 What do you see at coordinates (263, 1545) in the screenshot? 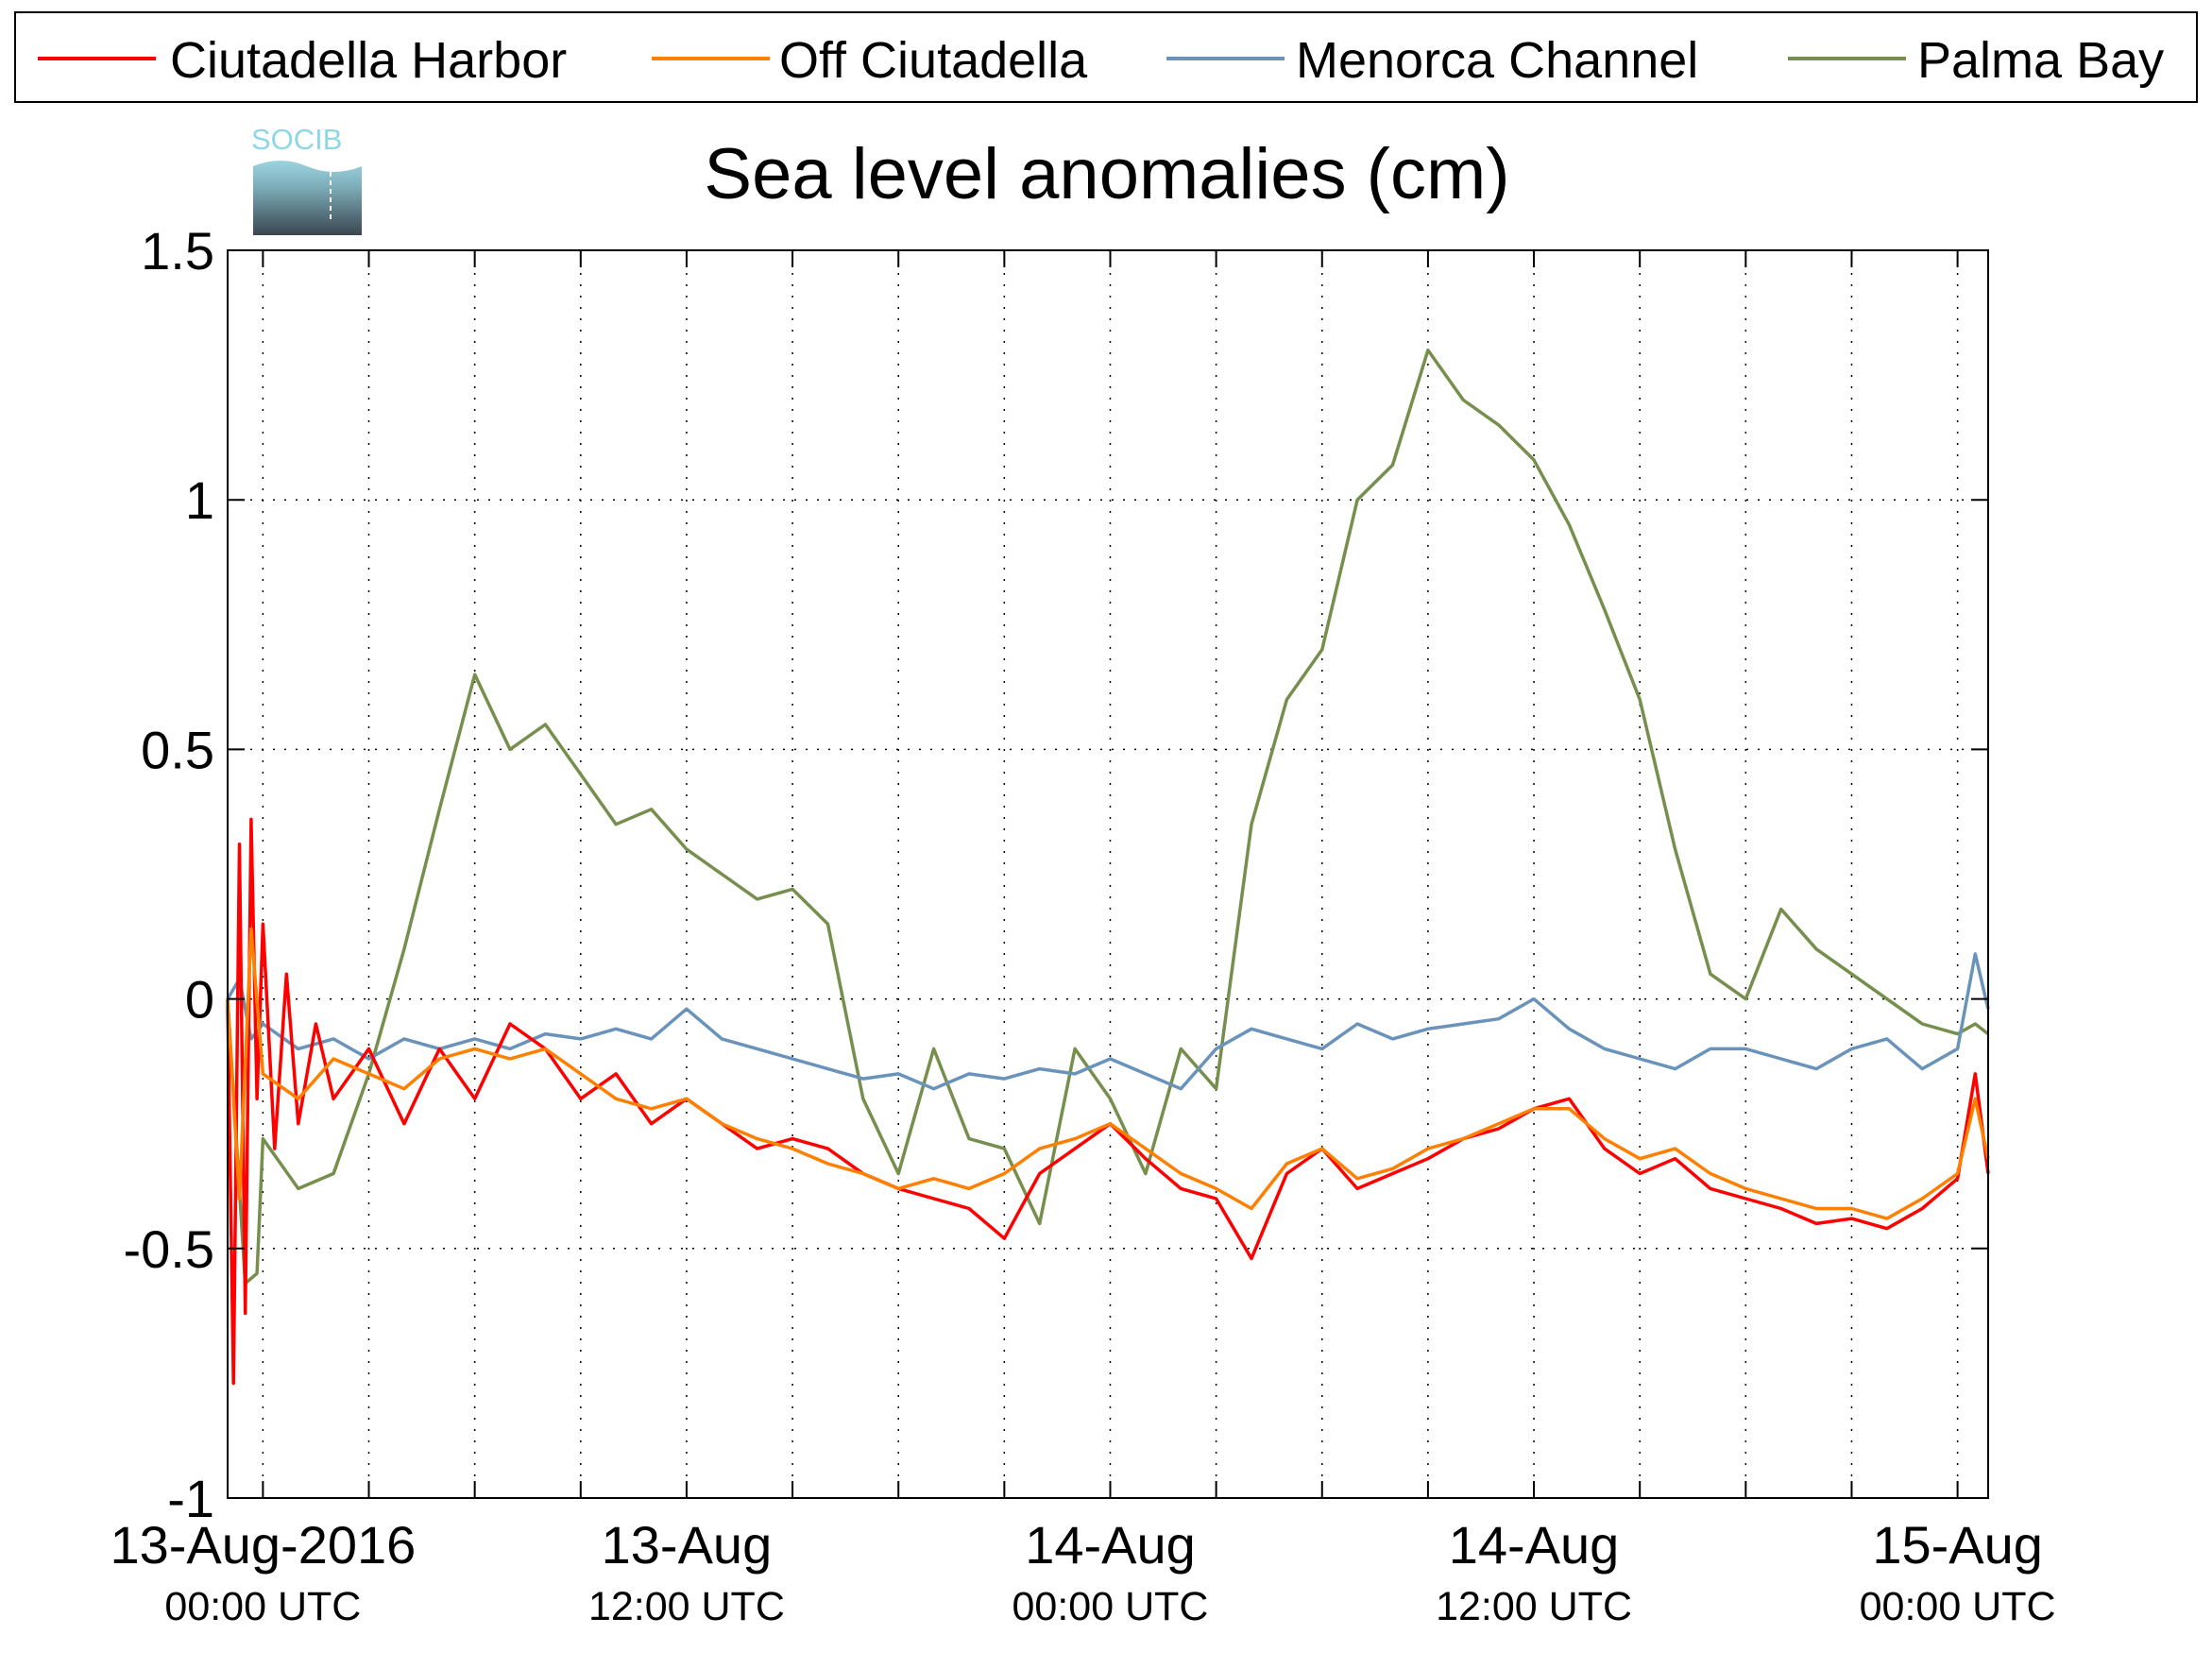
I see `x-tick-label: 13-Aug-2016` at bounding box center [263, 1545].